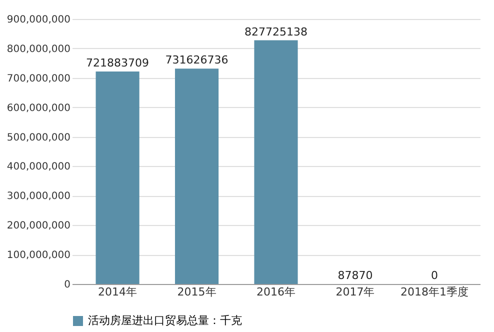 This screenshot has height=332, width=494. What do you see at coordinates (118, 63) in the screenshot?
I see `data-label: 721883709` at bounding box center [118, 63].